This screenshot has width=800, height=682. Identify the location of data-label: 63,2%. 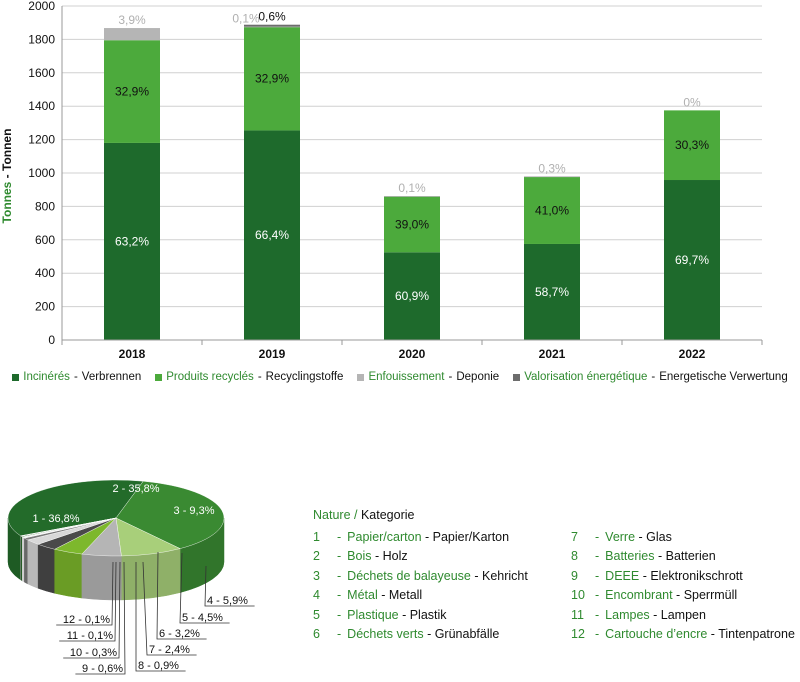
(132, 241).